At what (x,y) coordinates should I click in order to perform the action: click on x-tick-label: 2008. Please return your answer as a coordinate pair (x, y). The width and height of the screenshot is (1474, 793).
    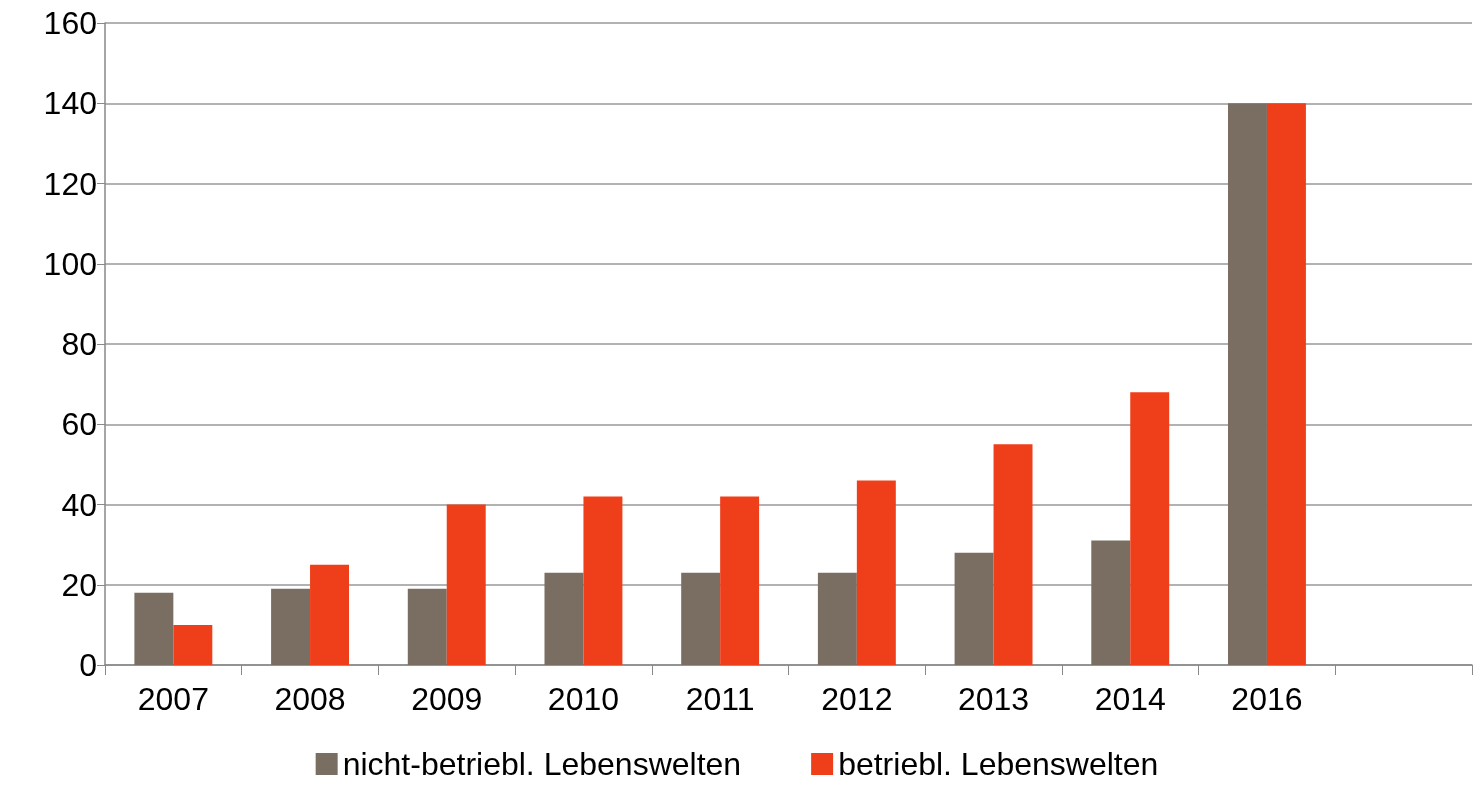
    Looking at the image, I should click on (310, 699).